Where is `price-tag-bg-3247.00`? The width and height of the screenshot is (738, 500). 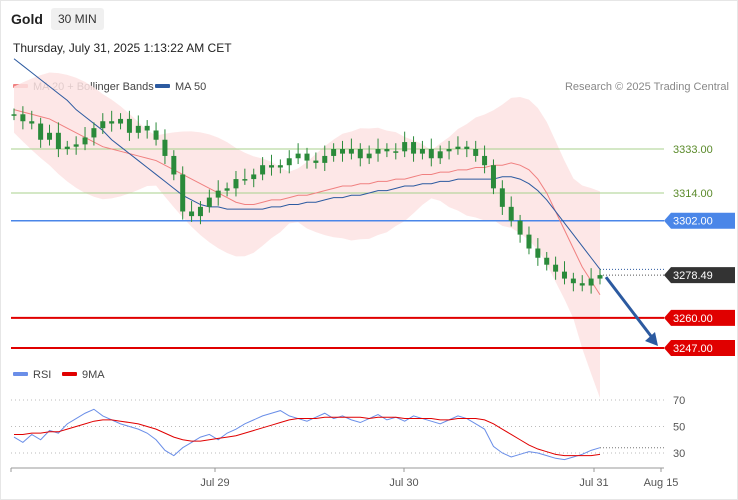
price-tag-bg-3247.00 is located at coordinates (699, 348).